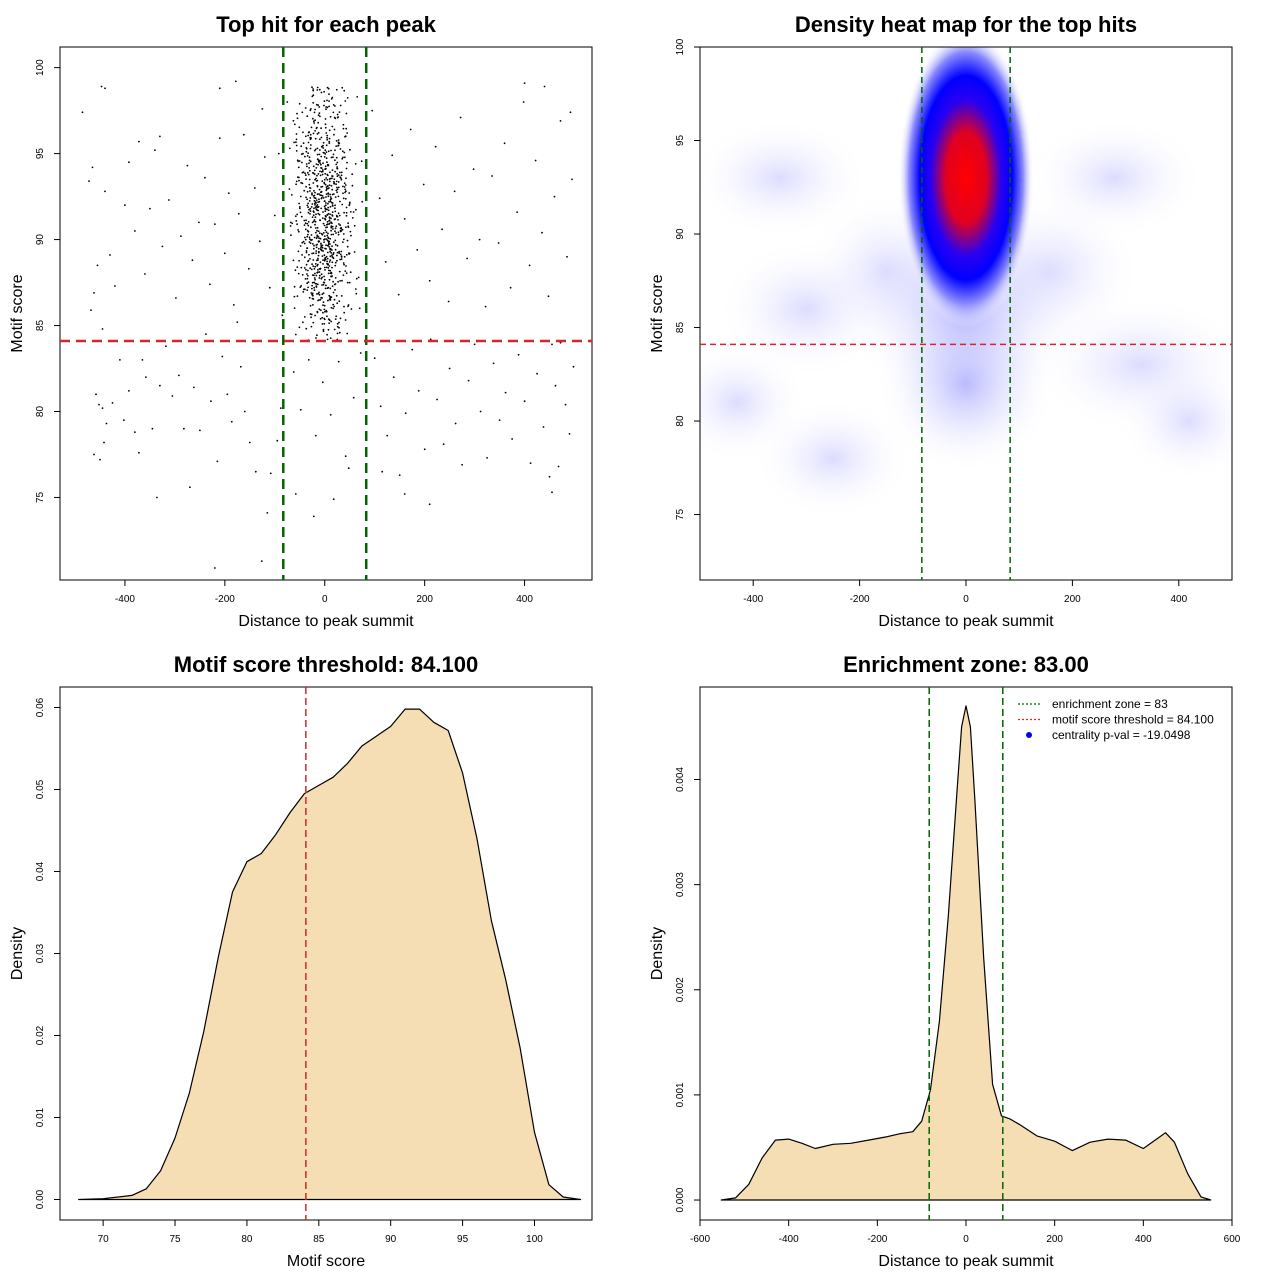 The height and width of the screenshot is (1280, 1280). I want to click on chart-title: Enrichment zone: 83.00, so click(966, 664).